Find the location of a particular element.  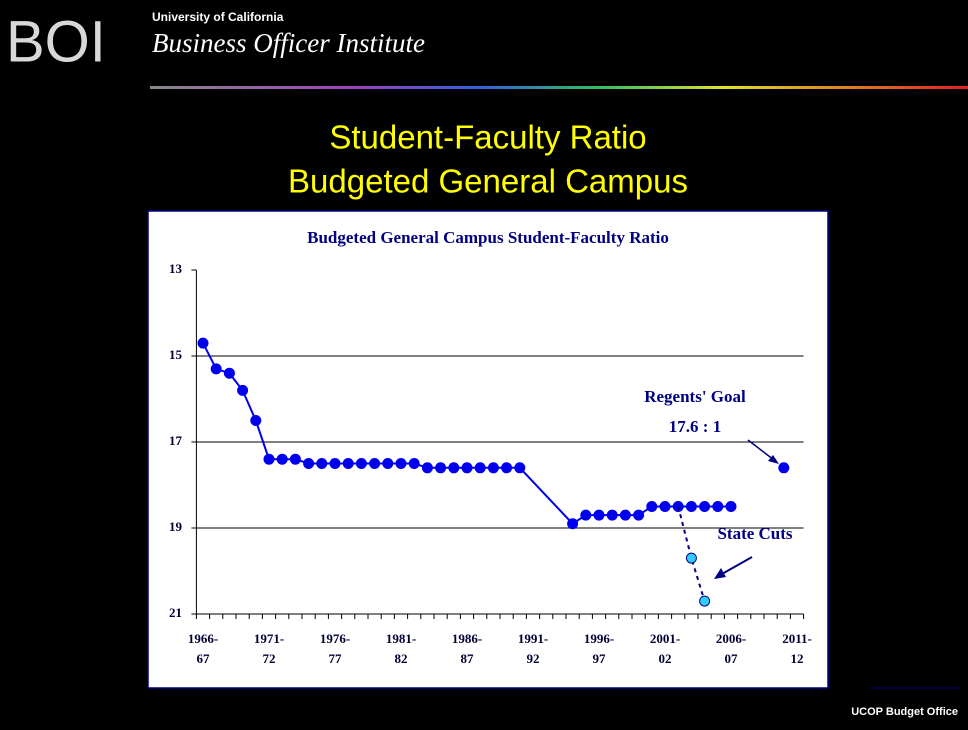

y-tick-label: 13 is located at coordinates (176, 268).